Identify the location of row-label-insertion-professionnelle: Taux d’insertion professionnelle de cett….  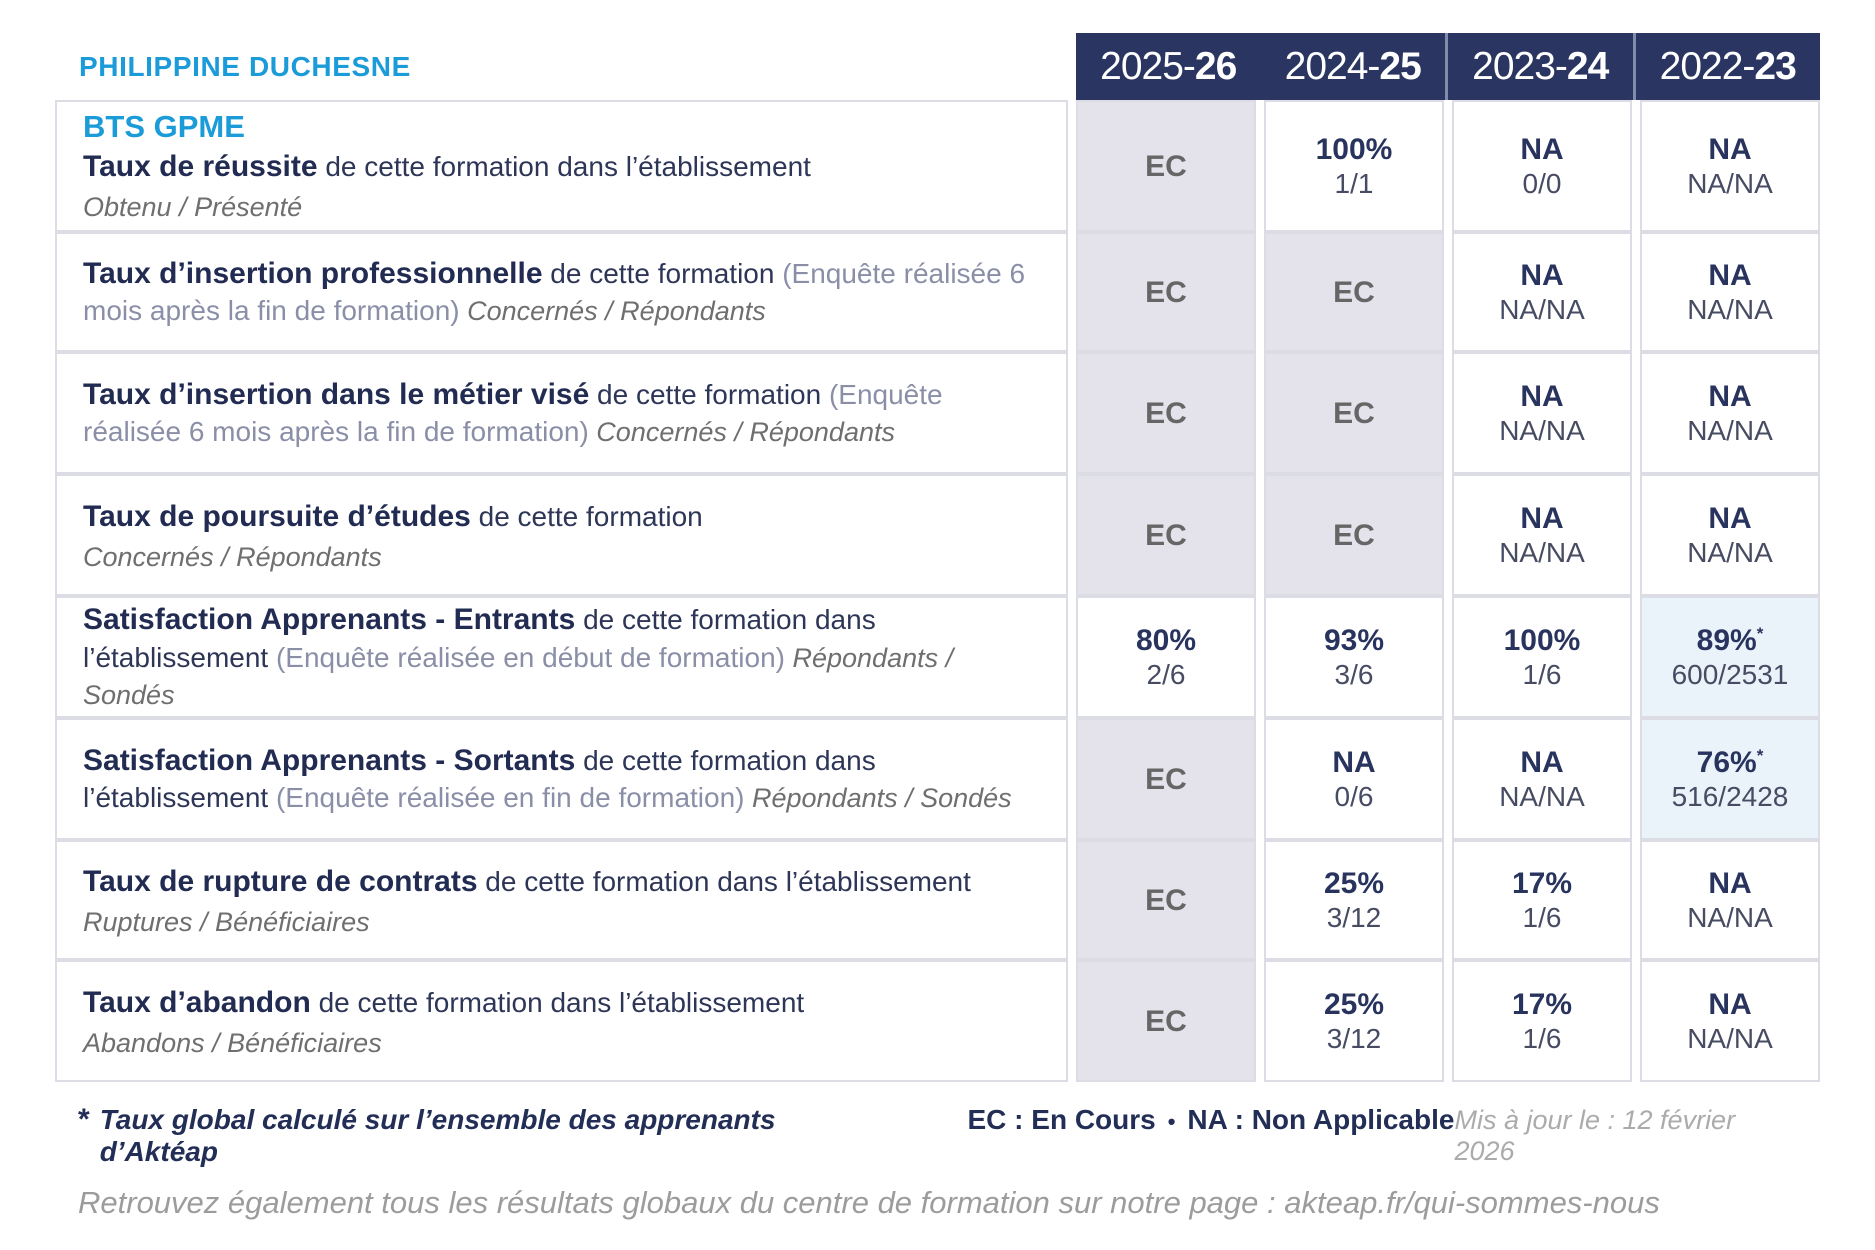
(561, 292).